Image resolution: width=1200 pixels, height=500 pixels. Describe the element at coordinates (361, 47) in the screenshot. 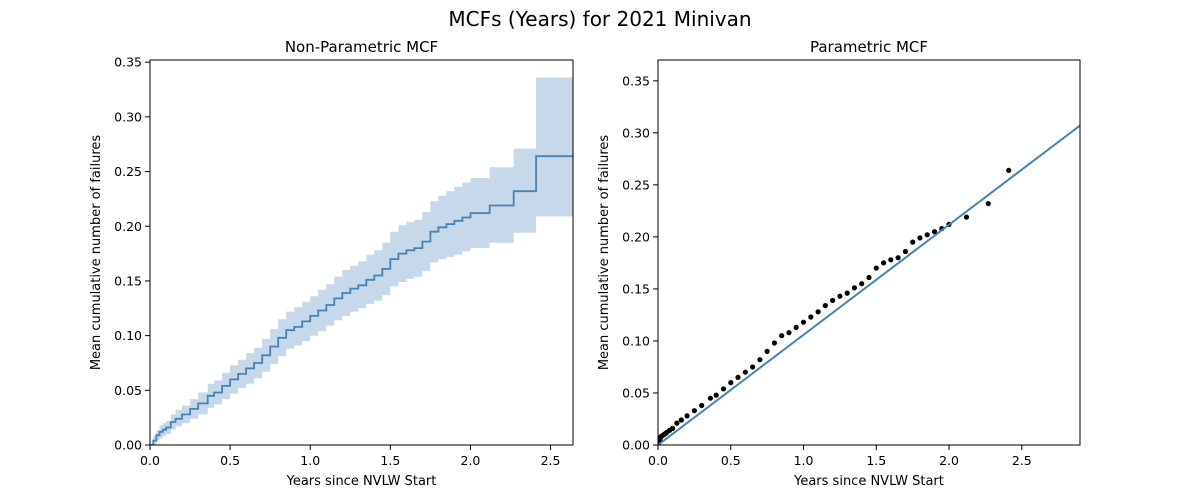

I see `axes-title: Non-Parametric MCF` at that location.